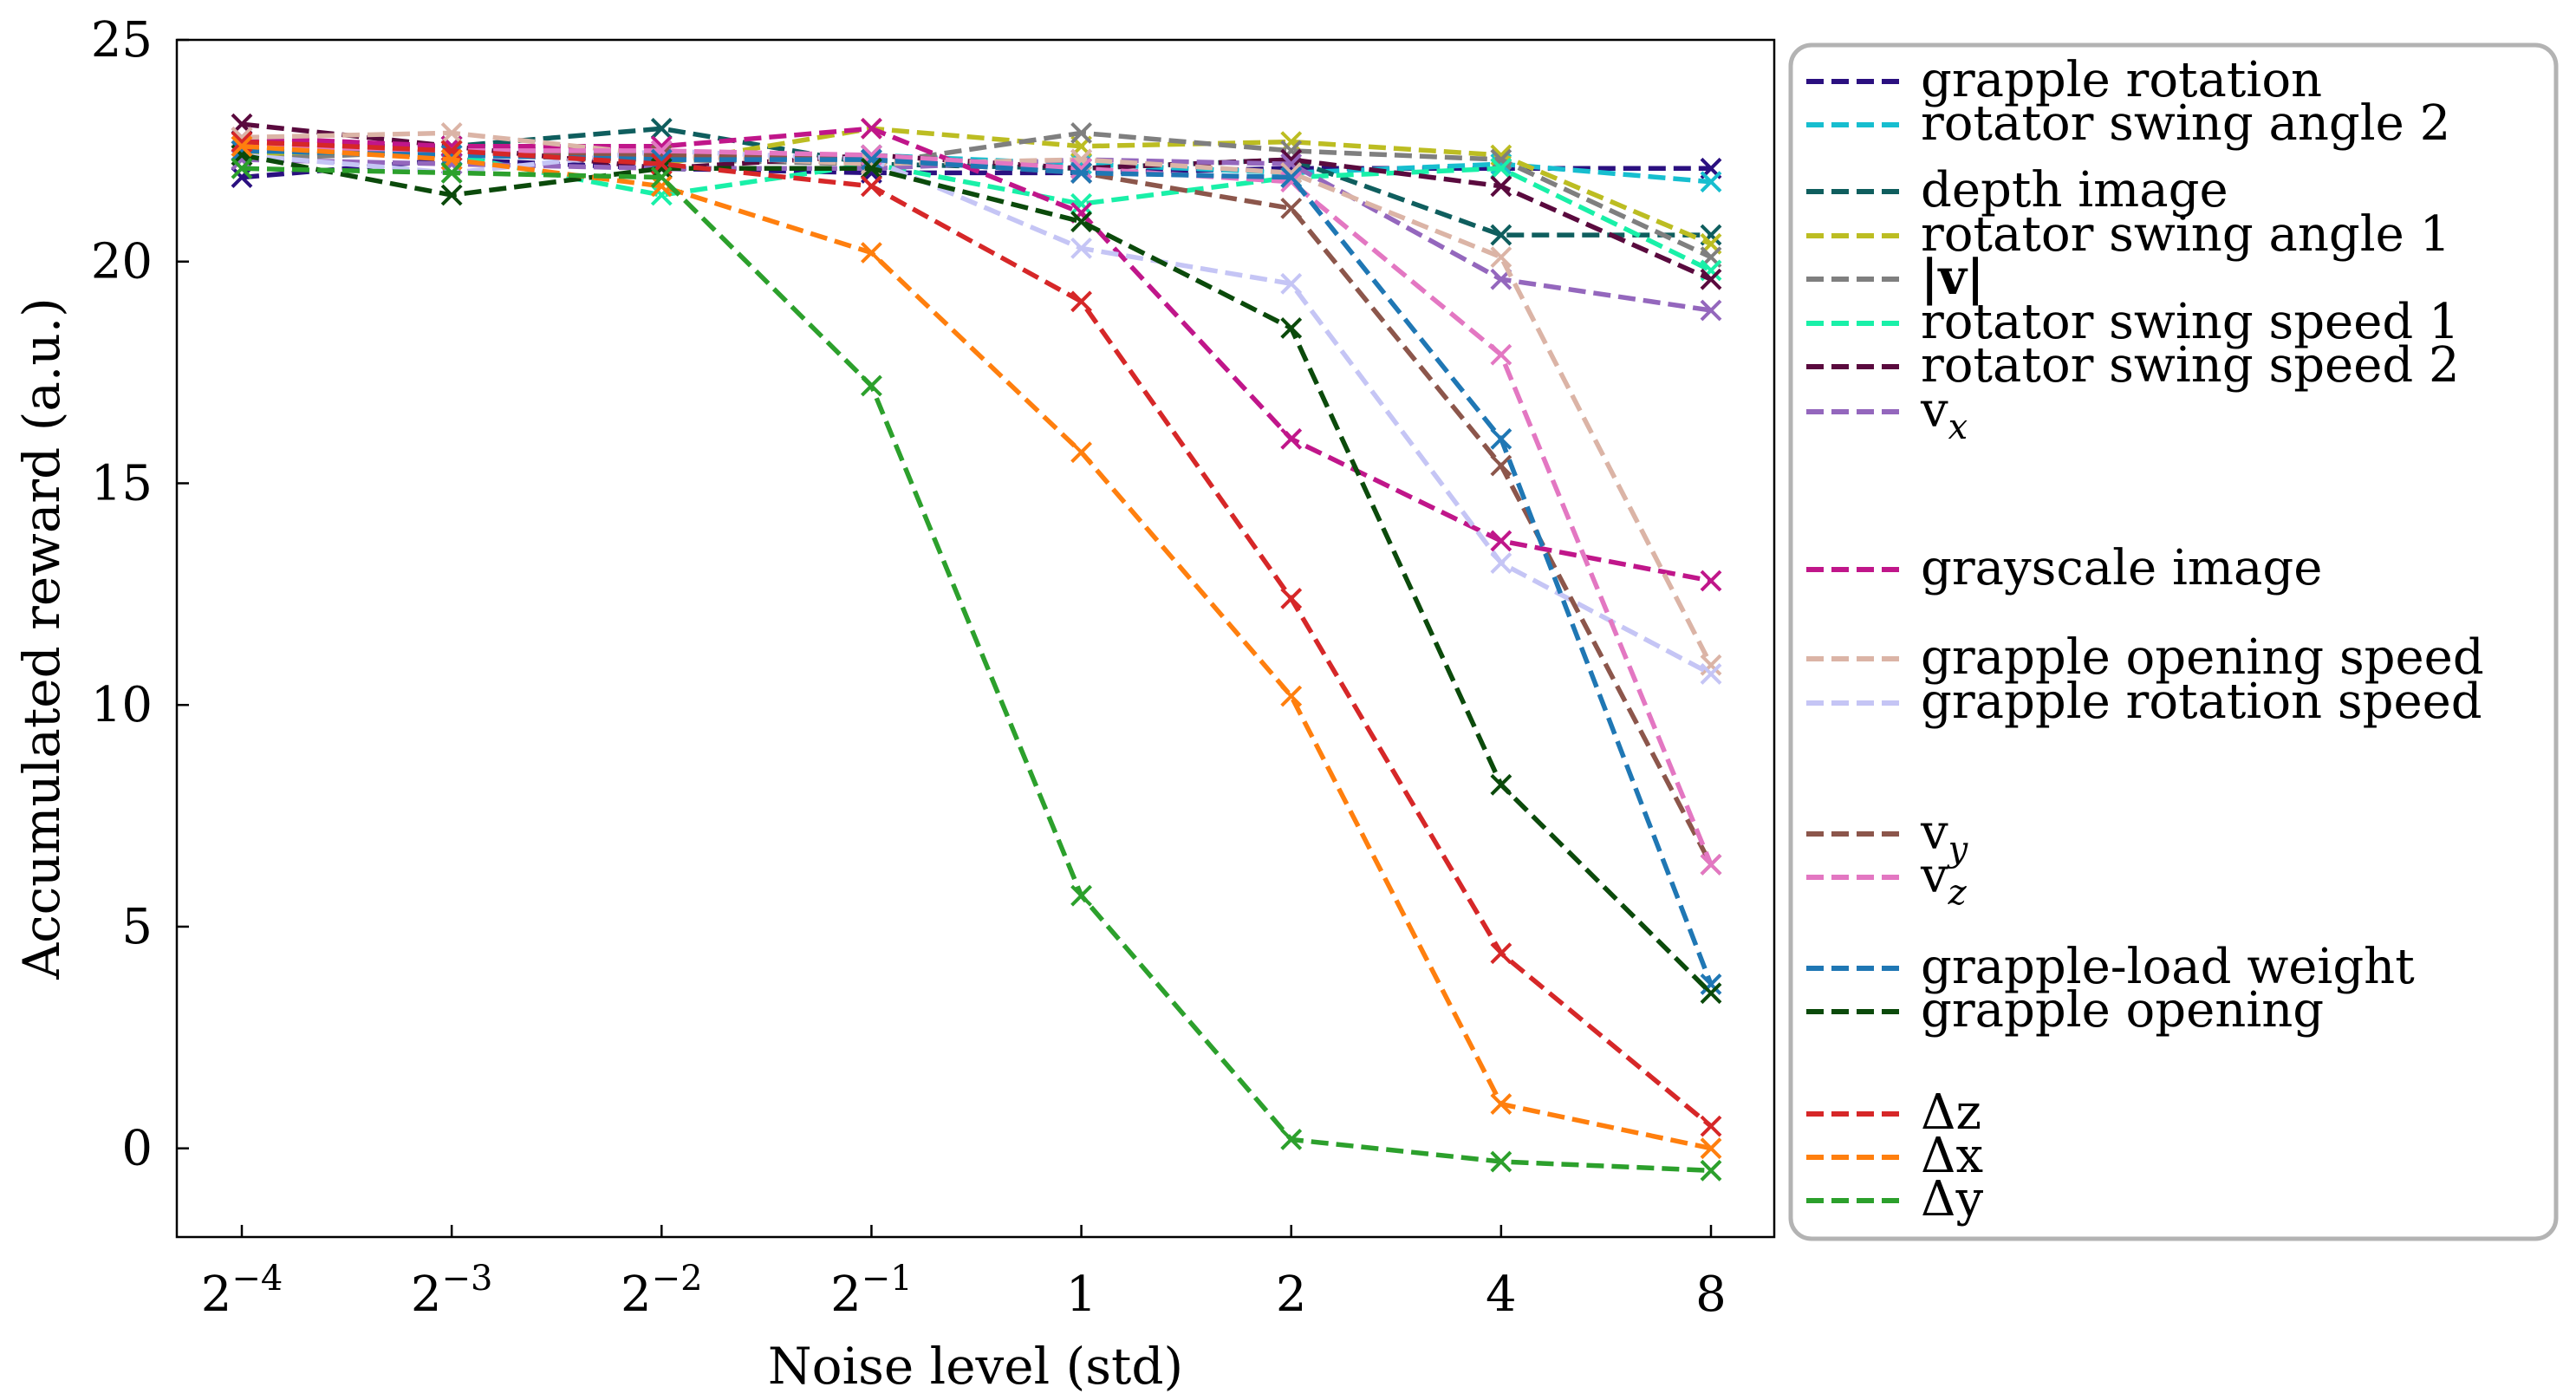 The image size is (2576, 1400). I want to click on legend-label: rotator swing angle 1, so click(2185, 234).